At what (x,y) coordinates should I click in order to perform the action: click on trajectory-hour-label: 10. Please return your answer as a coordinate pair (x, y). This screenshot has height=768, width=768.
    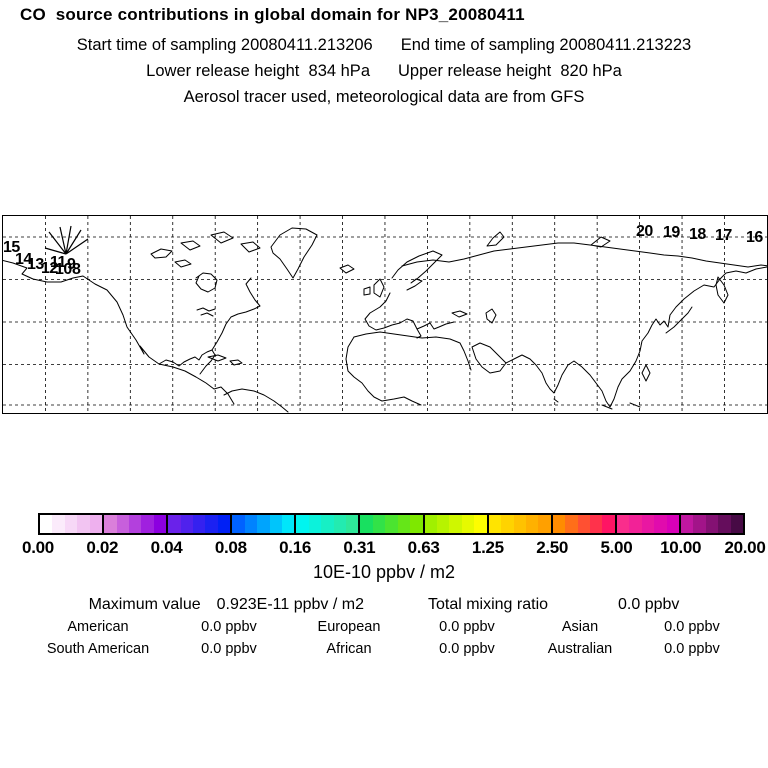
    Looking at the image, I should click on (63, 269).